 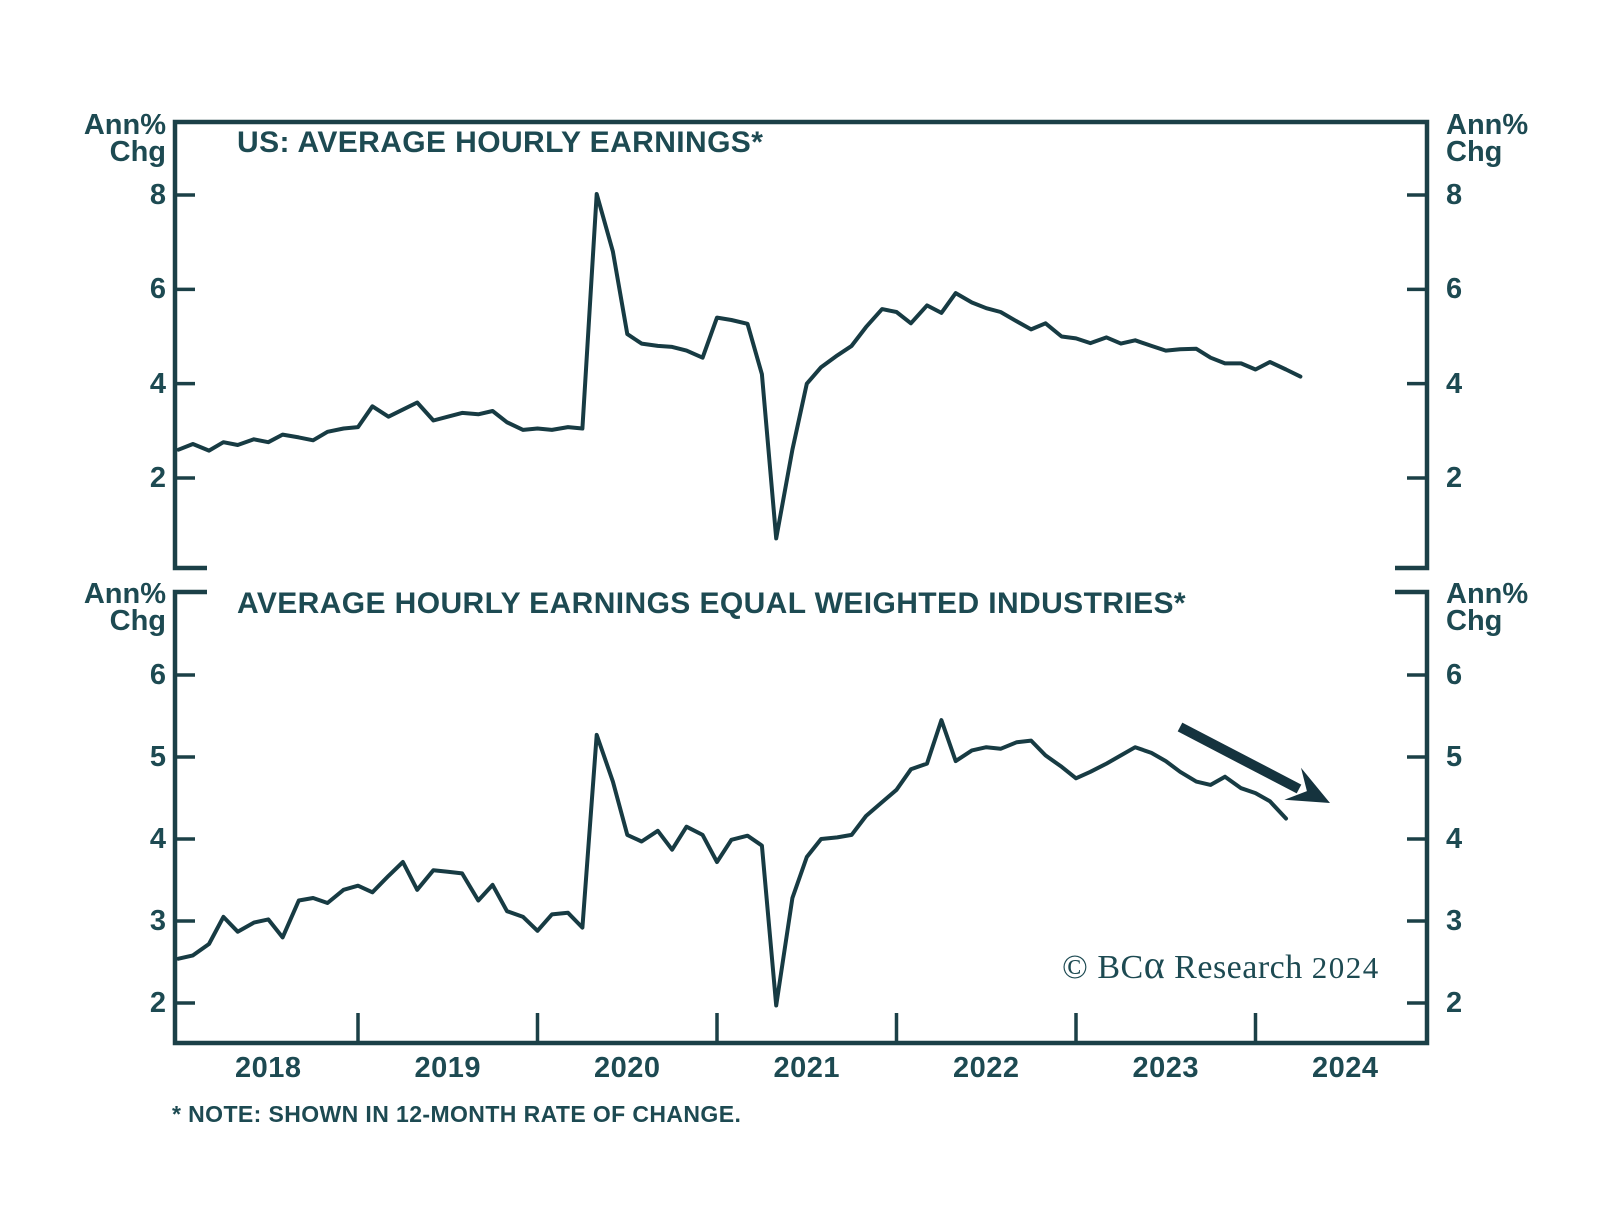 What do you see at coordinates (157, 289) in the screenshot?
I see `top-chart-ytick-label: 6` at bounding box center [157, 289].